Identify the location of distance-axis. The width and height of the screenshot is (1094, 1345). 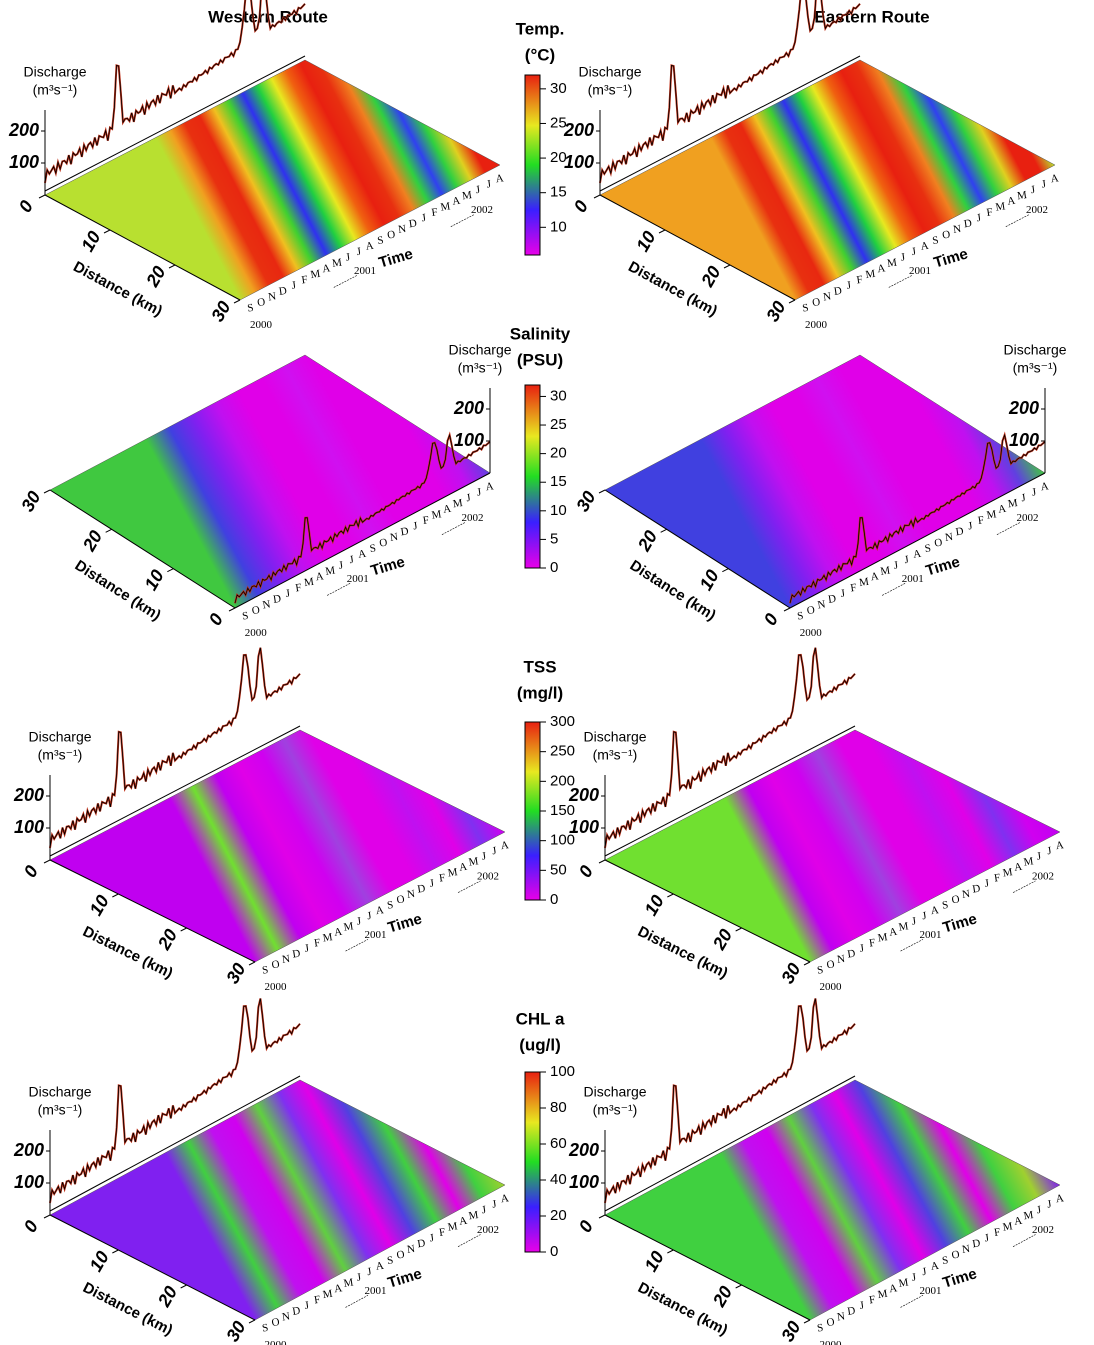
(142, 247).